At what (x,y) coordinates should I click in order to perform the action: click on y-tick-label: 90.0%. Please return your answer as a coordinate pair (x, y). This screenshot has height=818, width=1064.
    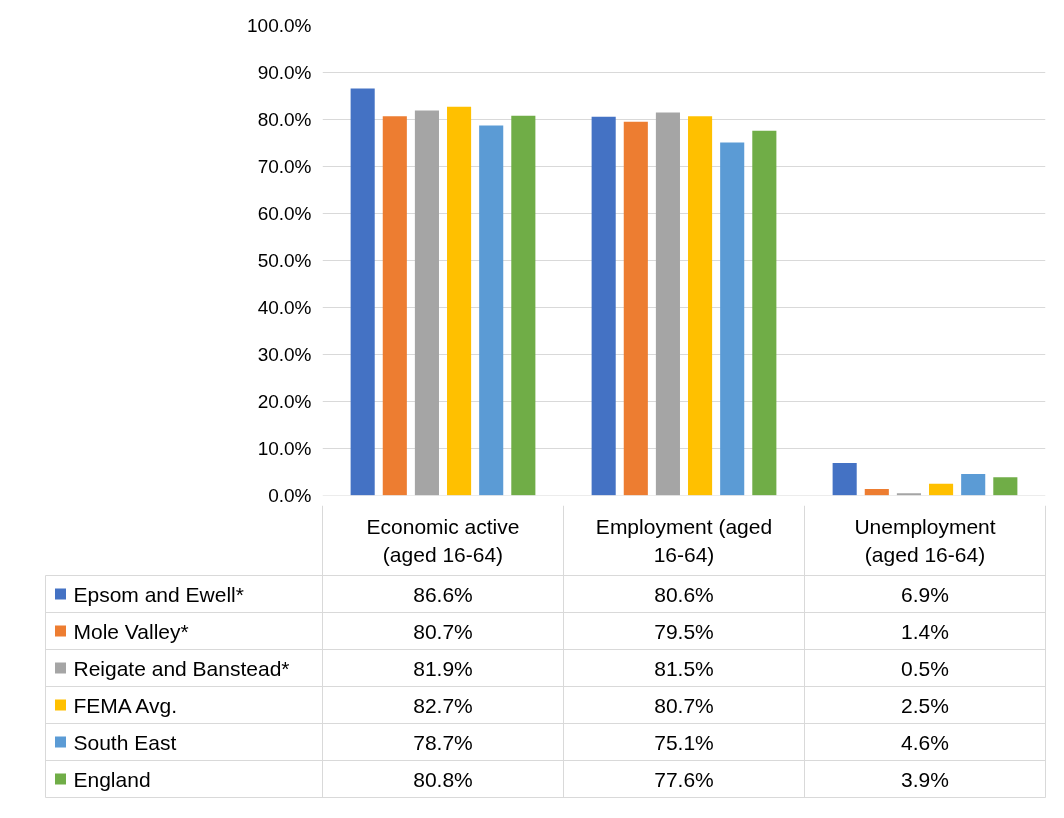
    Looking at the image, I should click on (284, 72).